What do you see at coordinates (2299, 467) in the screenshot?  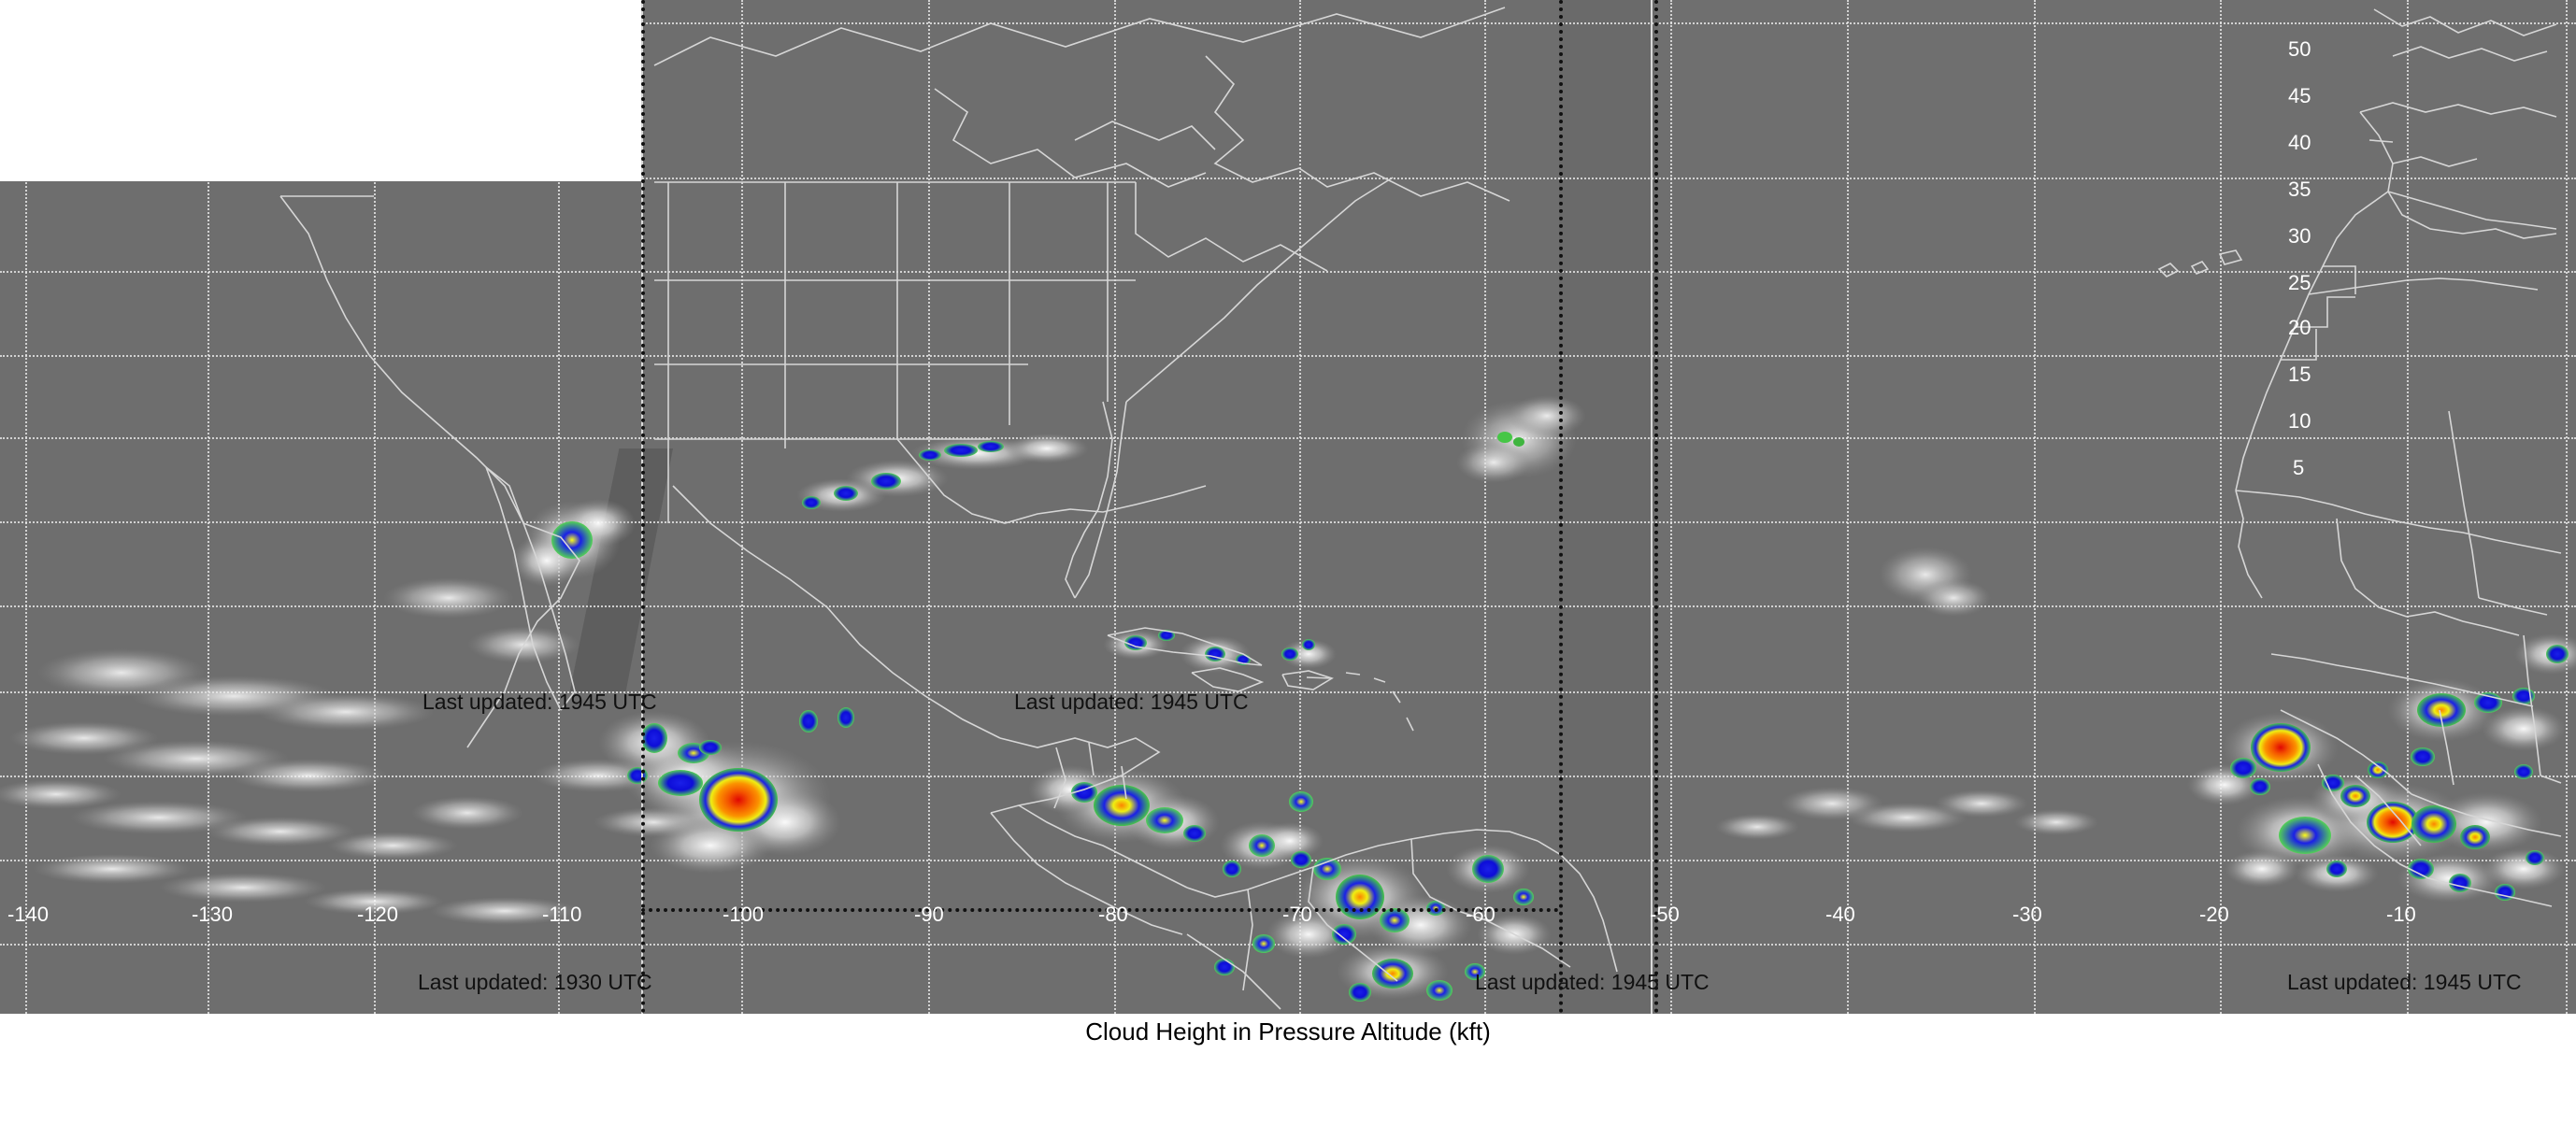 I see `latitude-label-5: 5` at bounding box center [2299, 467].